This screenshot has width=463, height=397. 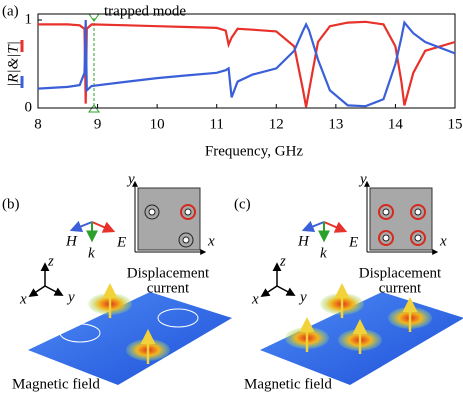 What do you see at coordinates (401, 219) in the screenshot?
I see `inset` at bounding box center [401, 219].